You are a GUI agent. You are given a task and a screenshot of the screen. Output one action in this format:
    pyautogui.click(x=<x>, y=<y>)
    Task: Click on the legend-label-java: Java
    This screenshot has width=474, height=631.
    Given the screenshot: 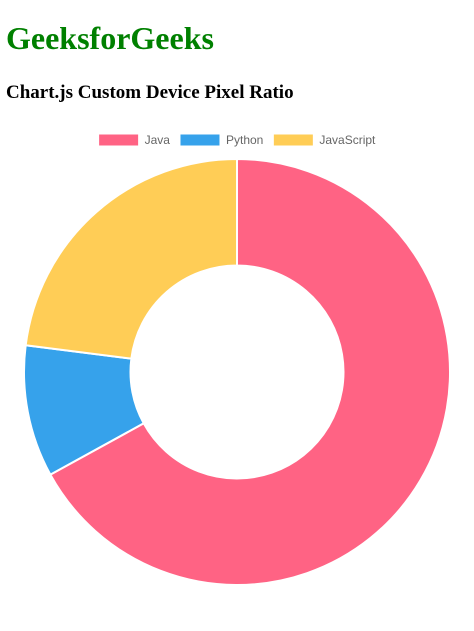 What is the action you would take?
    pyautogui.click(x=158, y=140)
    